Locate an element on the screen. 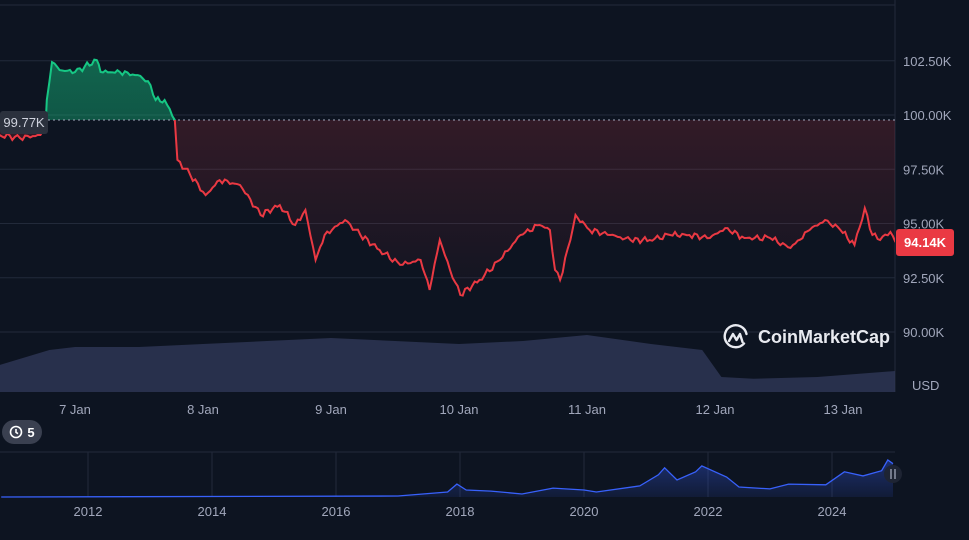 The width and height of the screenshot is (969, 540). price-area-up is located at coordinates (110, 89).